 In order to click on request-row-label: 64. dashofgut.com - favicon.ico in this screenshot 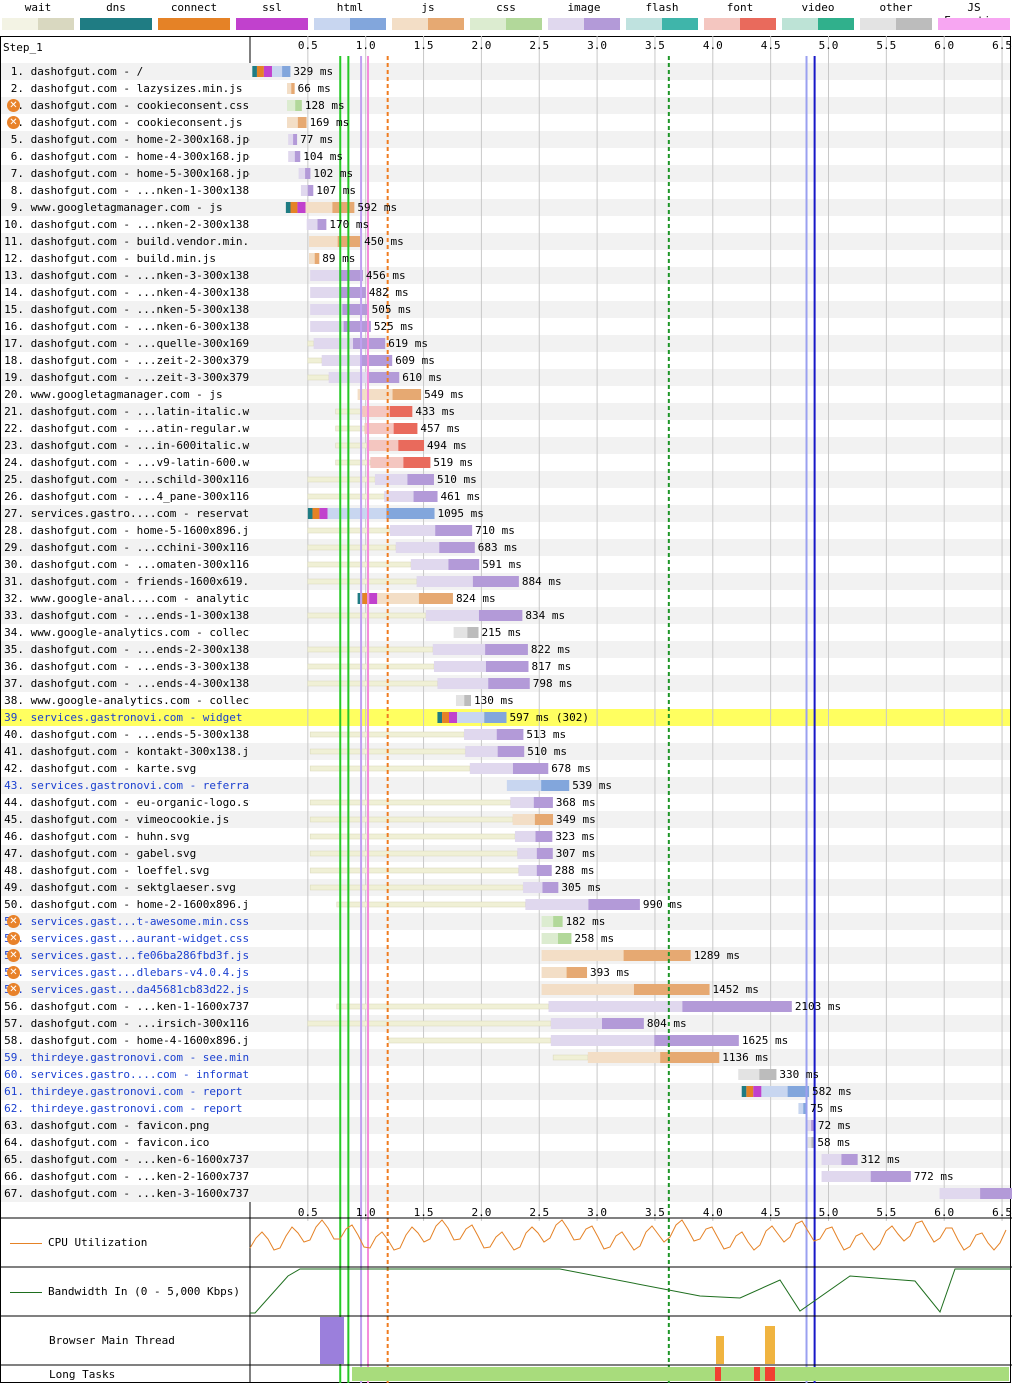, I will do `click(125, 1142)`.